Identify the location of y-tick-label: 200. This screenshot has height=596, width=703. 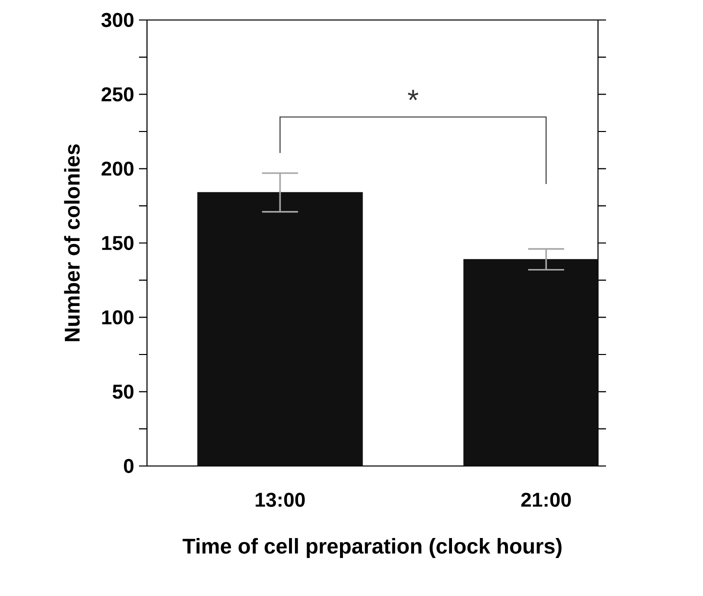
(118, 169).